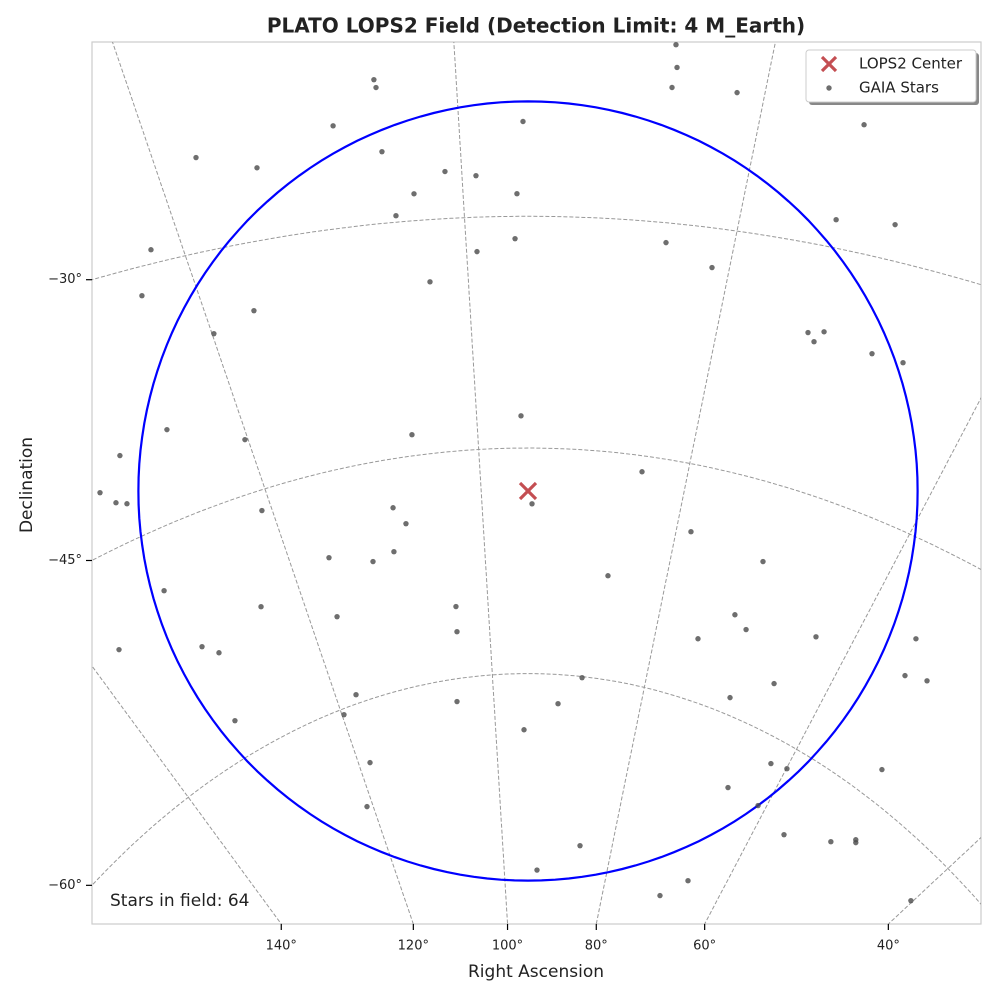 This screenshot has height=1000, width=1000. Describe the element at coordinates (65, 560) in the screenshot. I see `y-tick-label: −45°` at that location.